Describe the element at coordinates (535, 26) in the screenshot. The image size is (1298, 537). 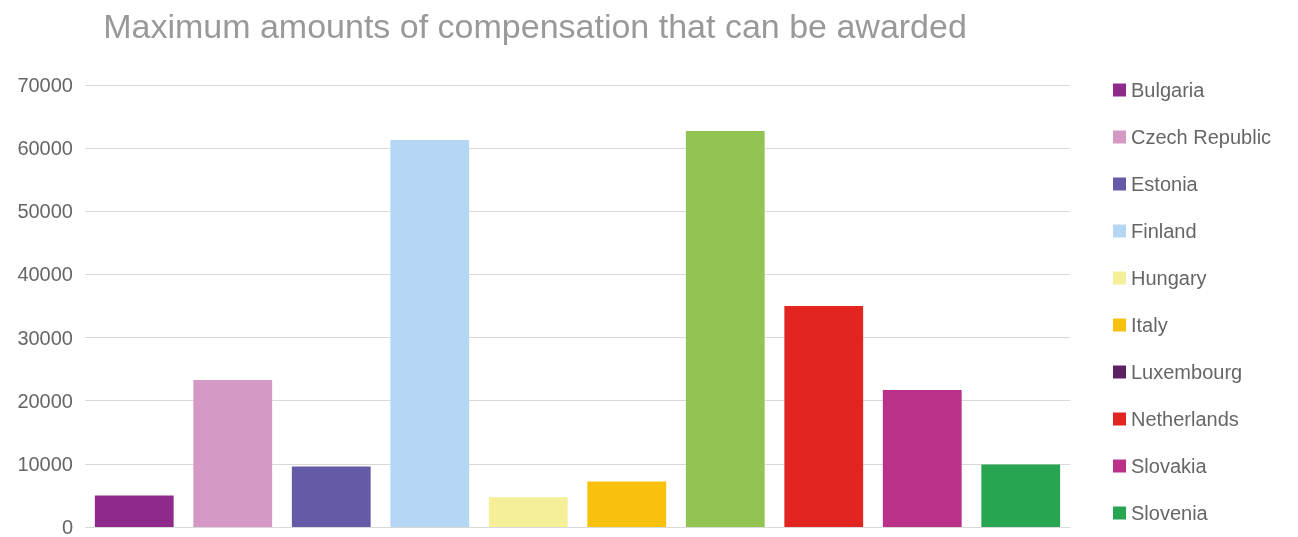
I see `chart-title: Maximum amounts of compensation that can be awarded` at that location.